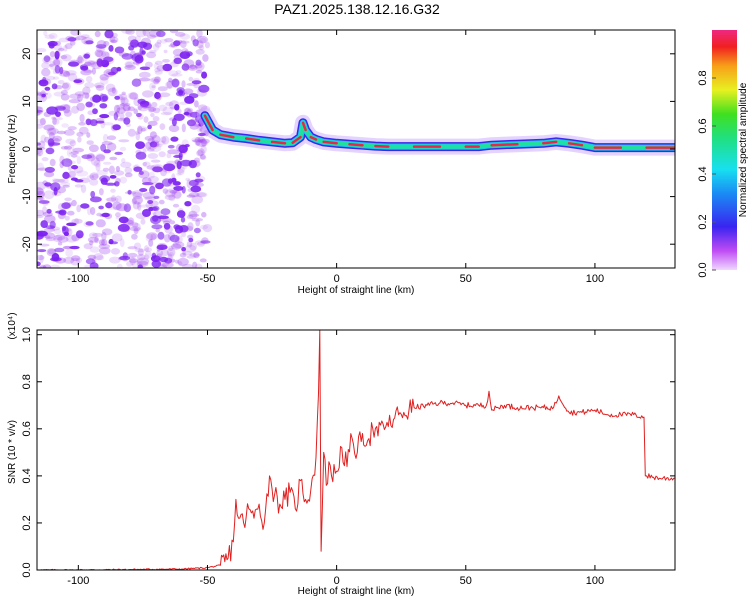 This screenshot has width=750, height=600. I want to click on colorbar-tick-label: 0.8, so click(703, 77).